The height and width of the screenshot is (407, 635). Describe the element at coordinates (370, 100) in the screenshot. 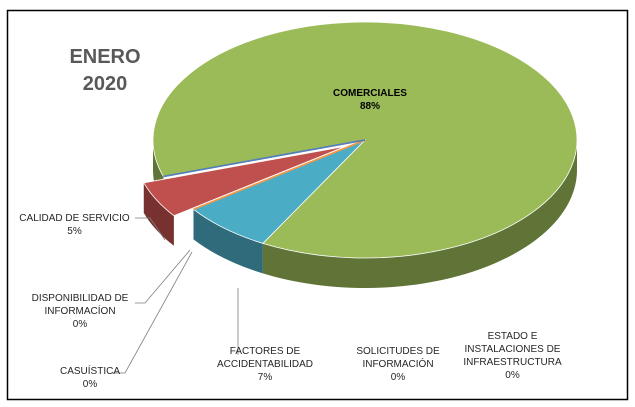

I see `data-label: COMERCIALES 88%` at that location.